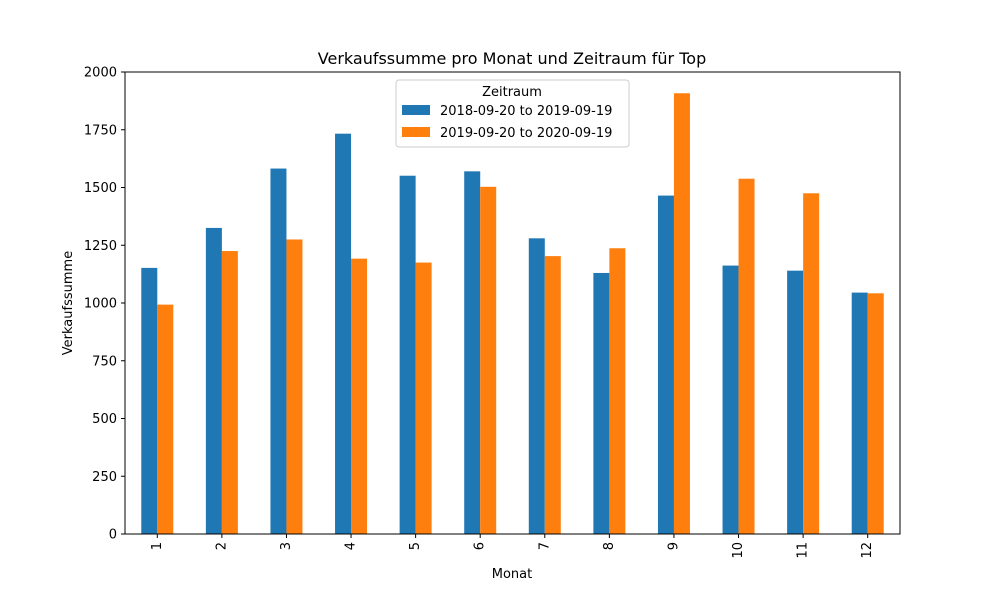  I want to click on x-tick-label: 5, so click(415, 546).